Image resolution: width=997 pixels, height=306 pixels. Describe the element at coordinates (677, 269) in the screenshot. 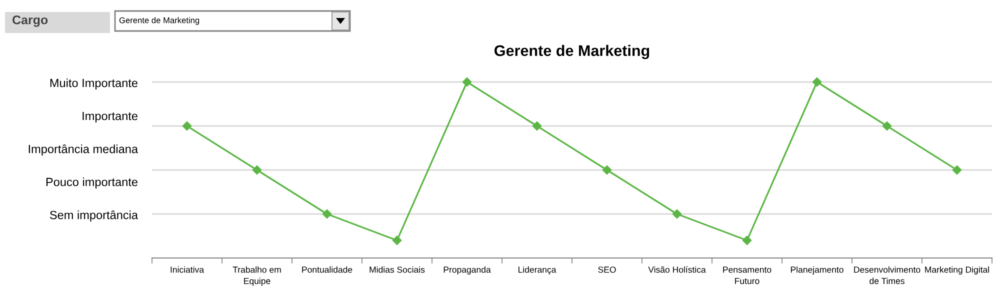

I see `x-tick-label: Visão Holística` at that location.